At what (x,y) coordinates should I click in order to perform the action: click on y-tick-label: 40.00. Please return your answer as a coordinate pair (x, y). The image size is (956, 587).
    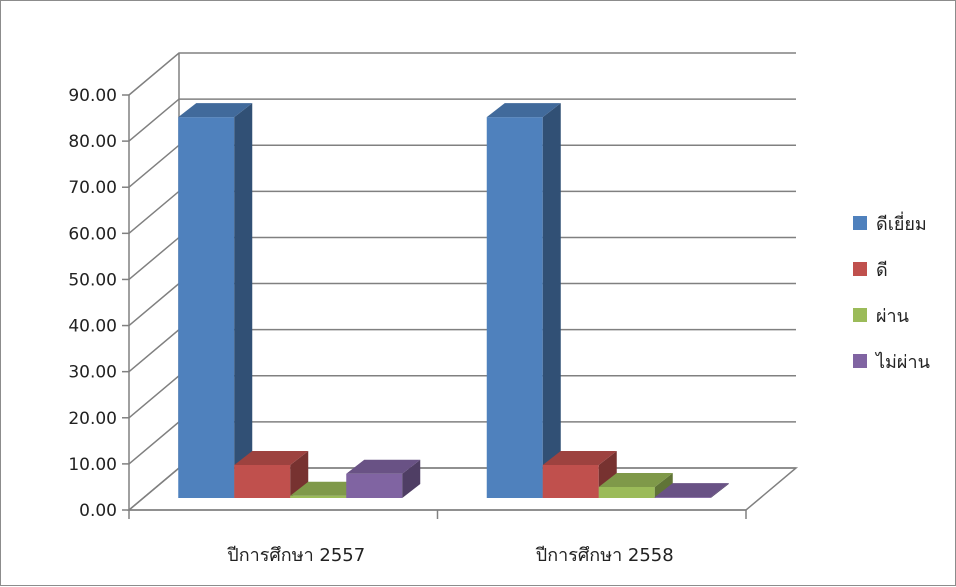
    Looking at the image, I should click on (92, 327).